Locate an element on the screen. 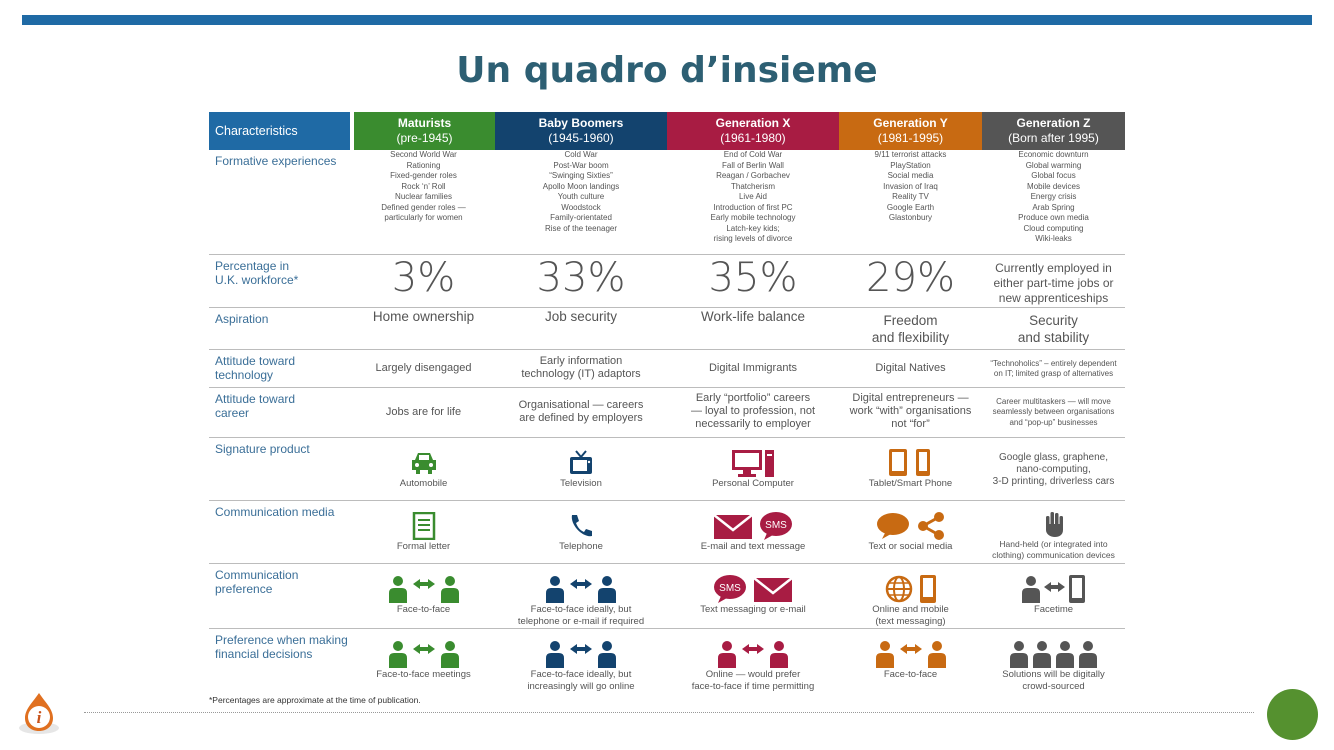  media-maturists: Formal letter is located at coordinates (423, 532).